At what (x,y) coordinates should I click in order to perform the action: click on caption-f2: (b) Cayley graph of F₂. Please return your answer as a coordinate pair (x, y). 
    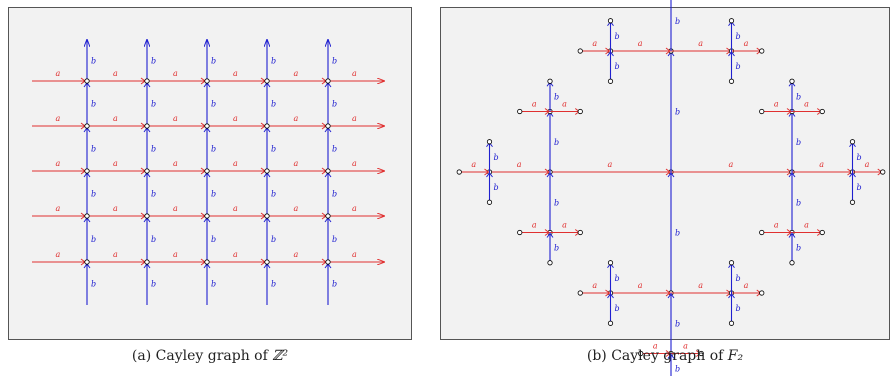
    Looking at the image, I should click on (665, 356).